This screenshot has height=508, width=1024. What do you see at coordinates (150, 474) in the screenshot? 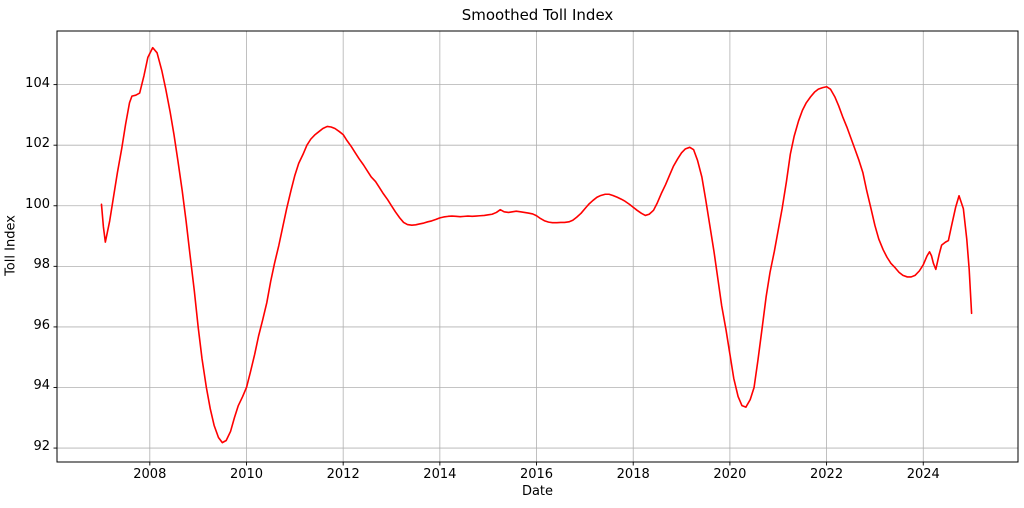
I see `x-tick-label: 2008` at bounding box center [150, 474].